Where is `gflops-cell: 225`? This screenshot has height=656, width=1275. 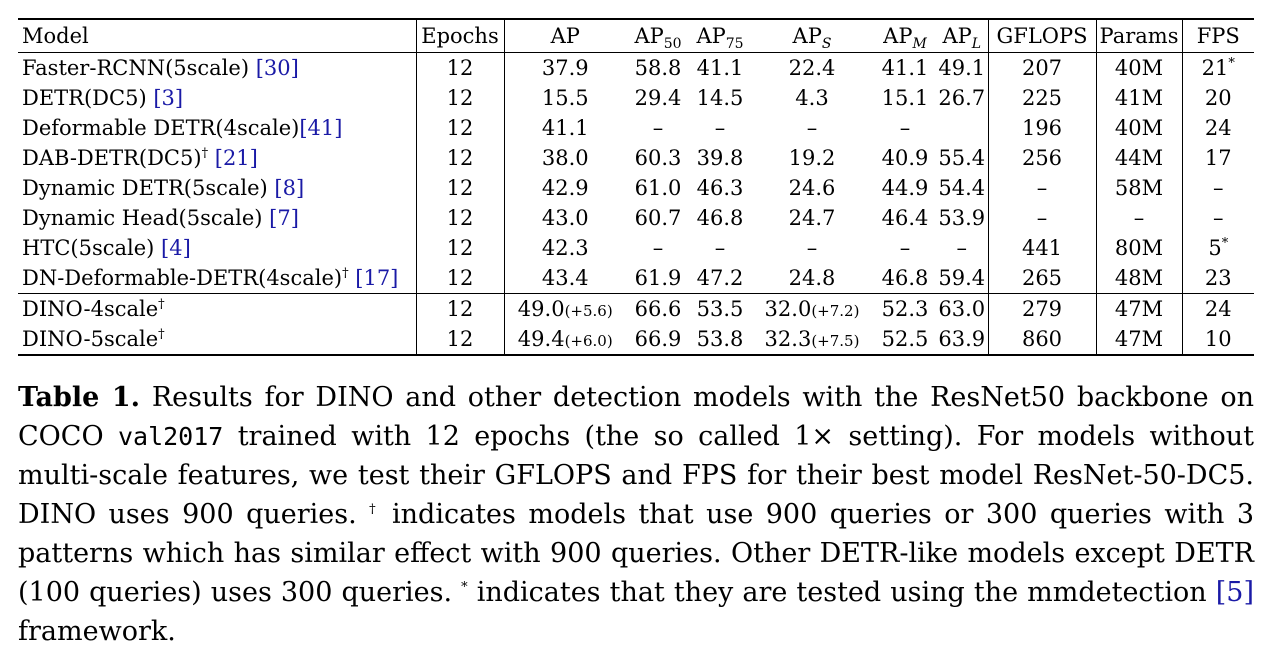
gflops-cell: 225 is located at coordinates (1042, 98).